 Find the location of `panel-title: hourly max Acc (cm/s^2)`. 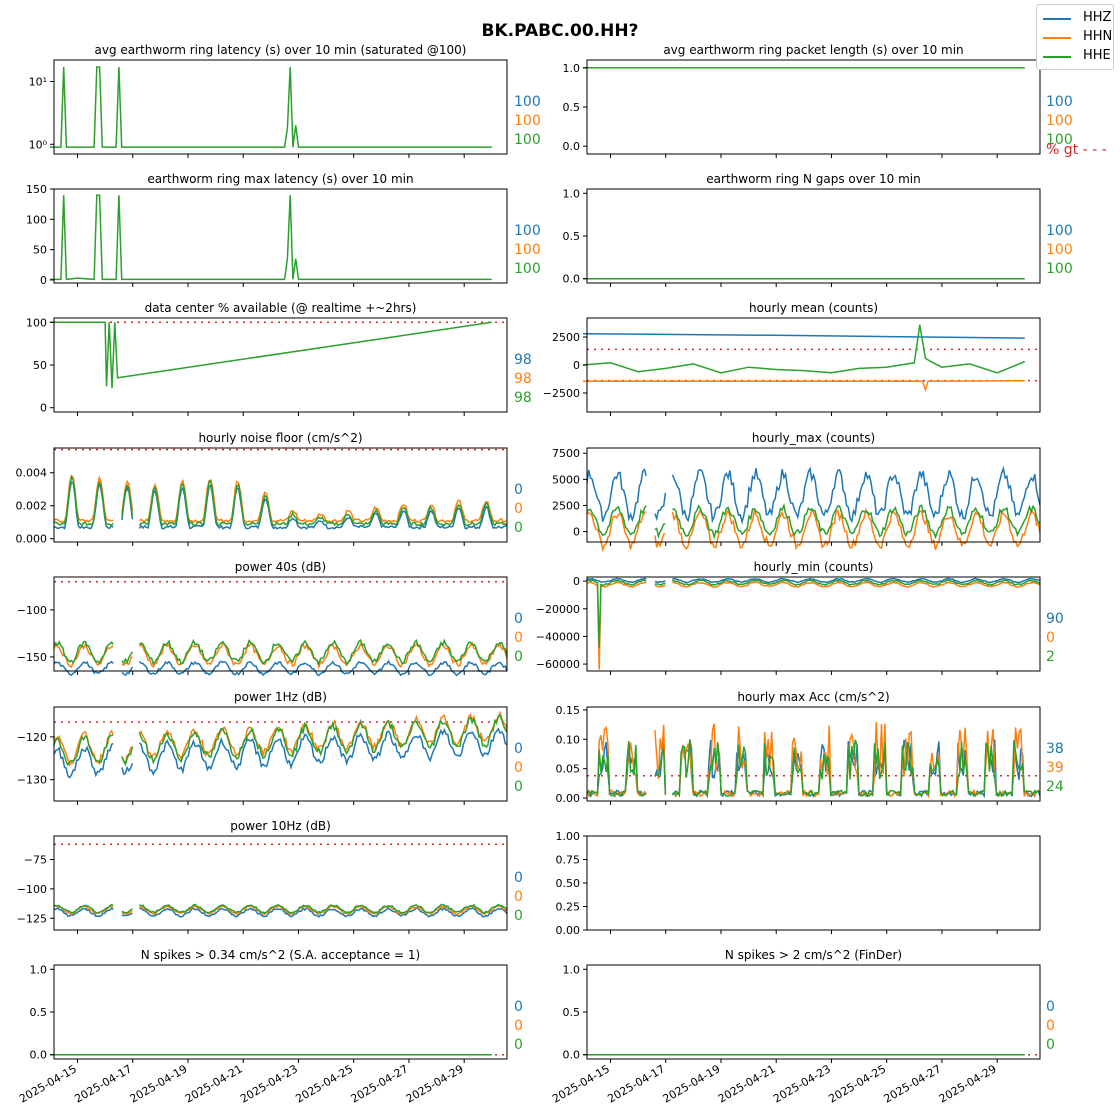

panel-title: hourly max Acc (cm/s^2) is located at coordinates (813, 697).